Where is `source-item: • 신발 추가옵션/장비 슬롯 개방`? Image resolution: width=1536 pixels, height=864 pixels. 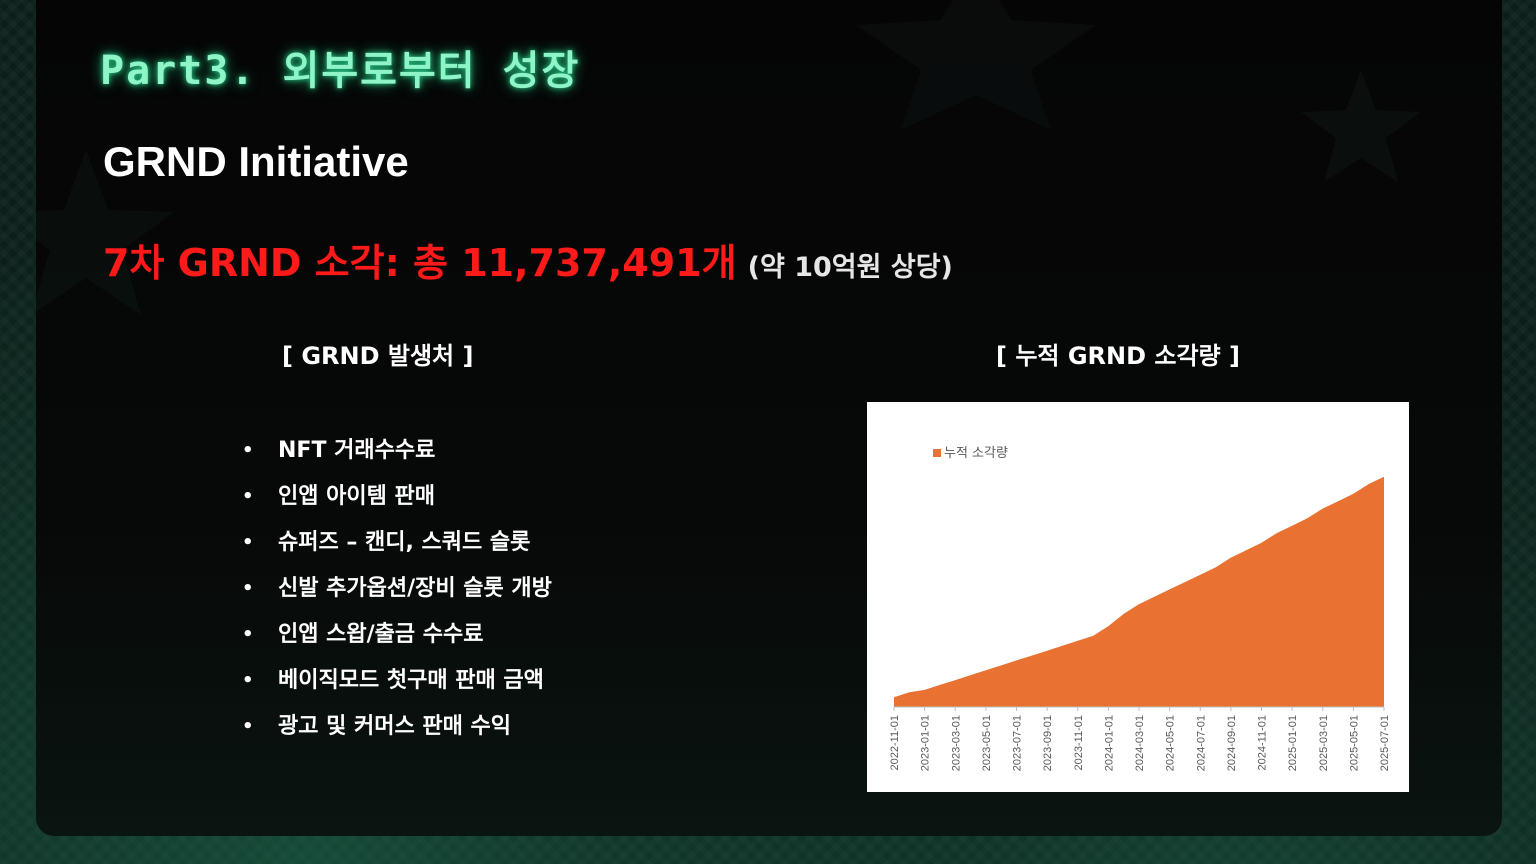
source-item: • 신발 추가옵션/장비 슬롯 개방 is located at coordinates (396, 593).